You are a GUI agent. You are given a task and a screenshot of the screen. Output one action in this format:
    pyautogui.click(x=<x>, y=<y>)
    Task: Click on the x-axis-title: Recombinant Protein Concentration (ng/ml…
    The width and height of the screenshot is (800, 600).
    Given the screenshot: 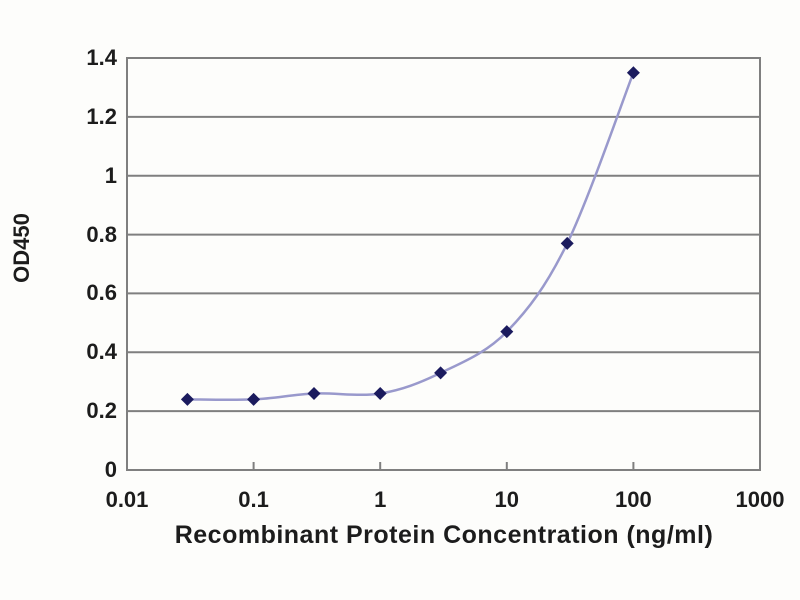 What is the action you would take?
    pyautogui.click(x=444, y=535)
    